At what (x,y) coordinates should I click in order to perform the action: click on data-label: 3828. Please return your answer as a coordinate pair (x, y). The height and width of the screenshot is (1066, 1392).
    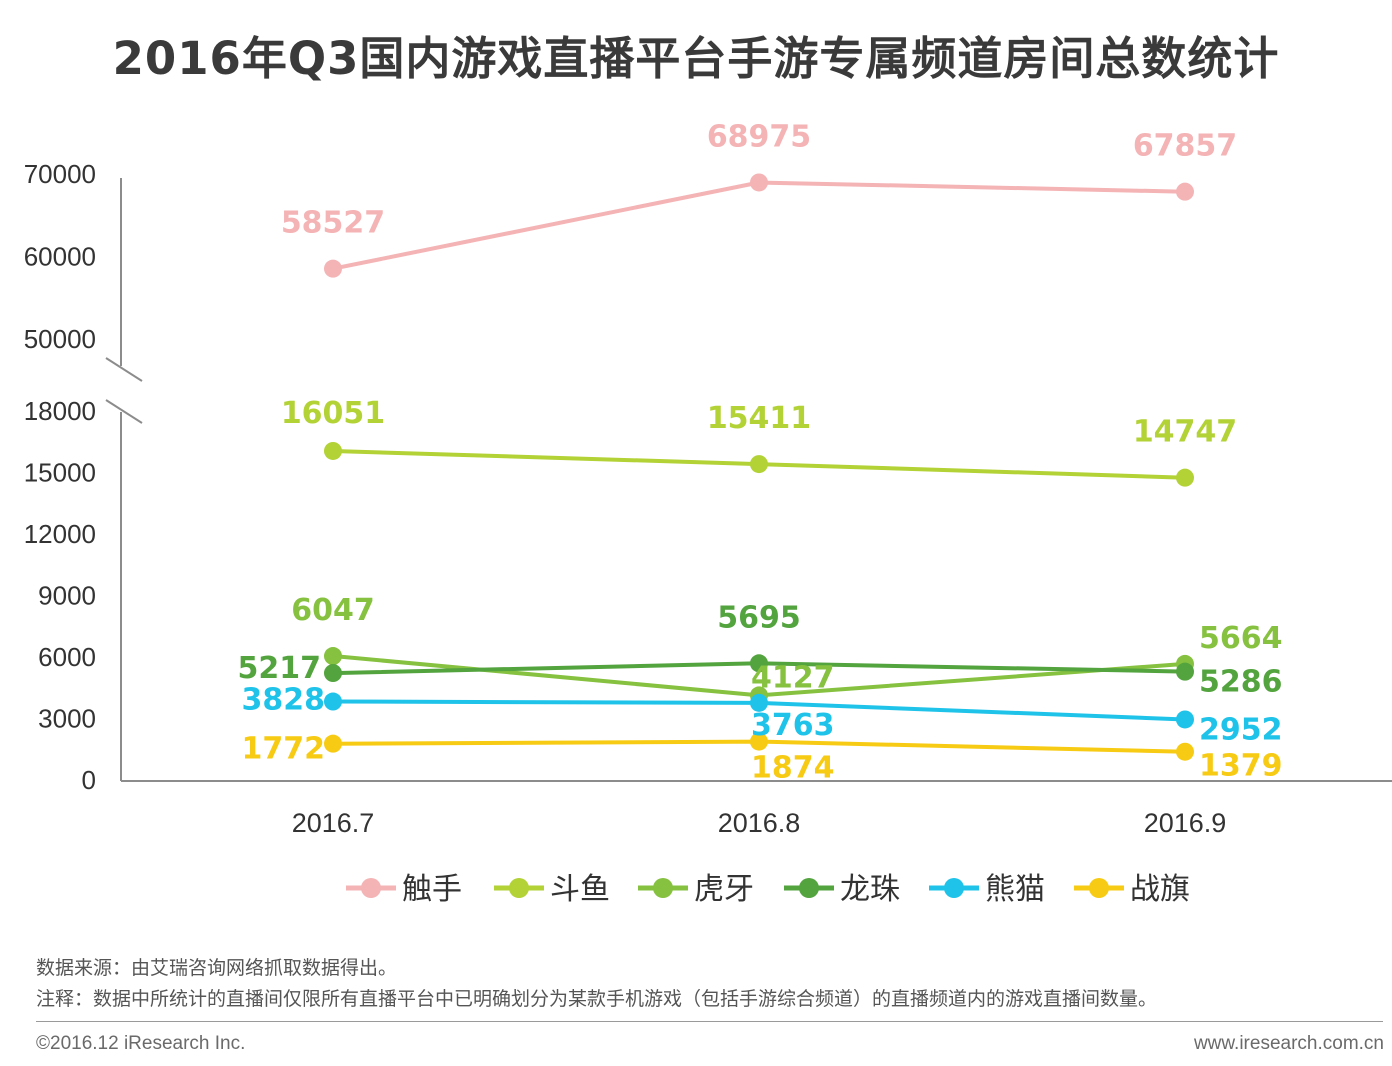
    Looking at the image, I should click on (284, 700).